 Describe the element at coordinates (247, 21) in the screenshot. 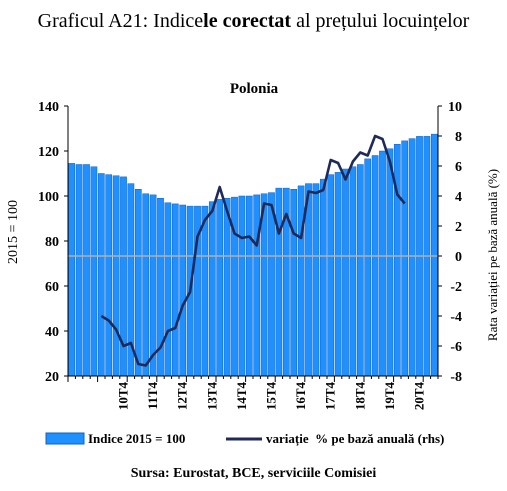

I see `title-bold: le corectat` at that location.